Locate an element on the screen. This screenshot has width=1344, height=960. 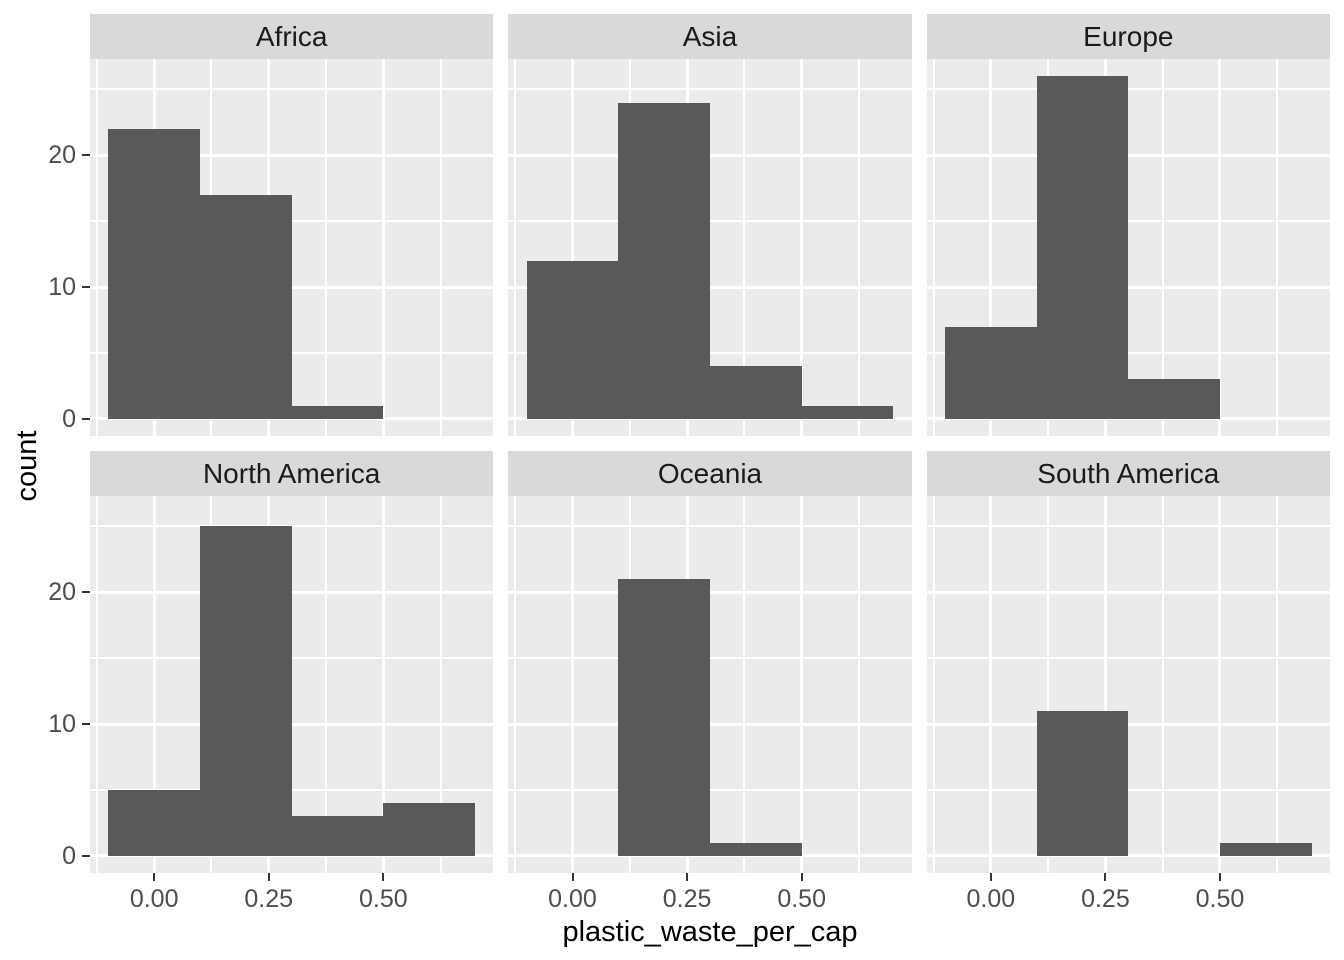
y-tick-label: 0 is located at coordinates (69, 855).